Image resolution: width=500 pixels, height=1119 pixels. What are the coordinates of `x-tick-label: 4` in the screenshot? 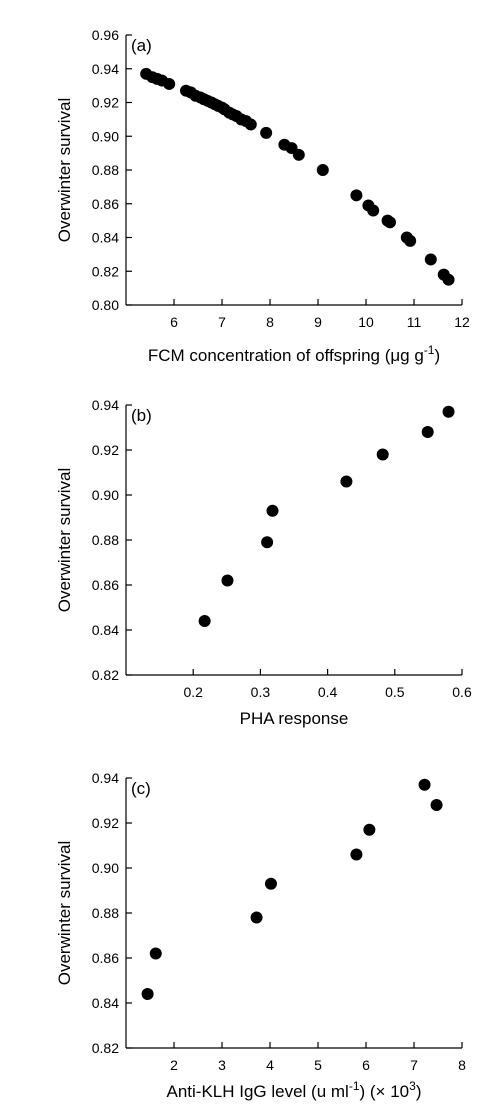 It's located at (270, 1065).